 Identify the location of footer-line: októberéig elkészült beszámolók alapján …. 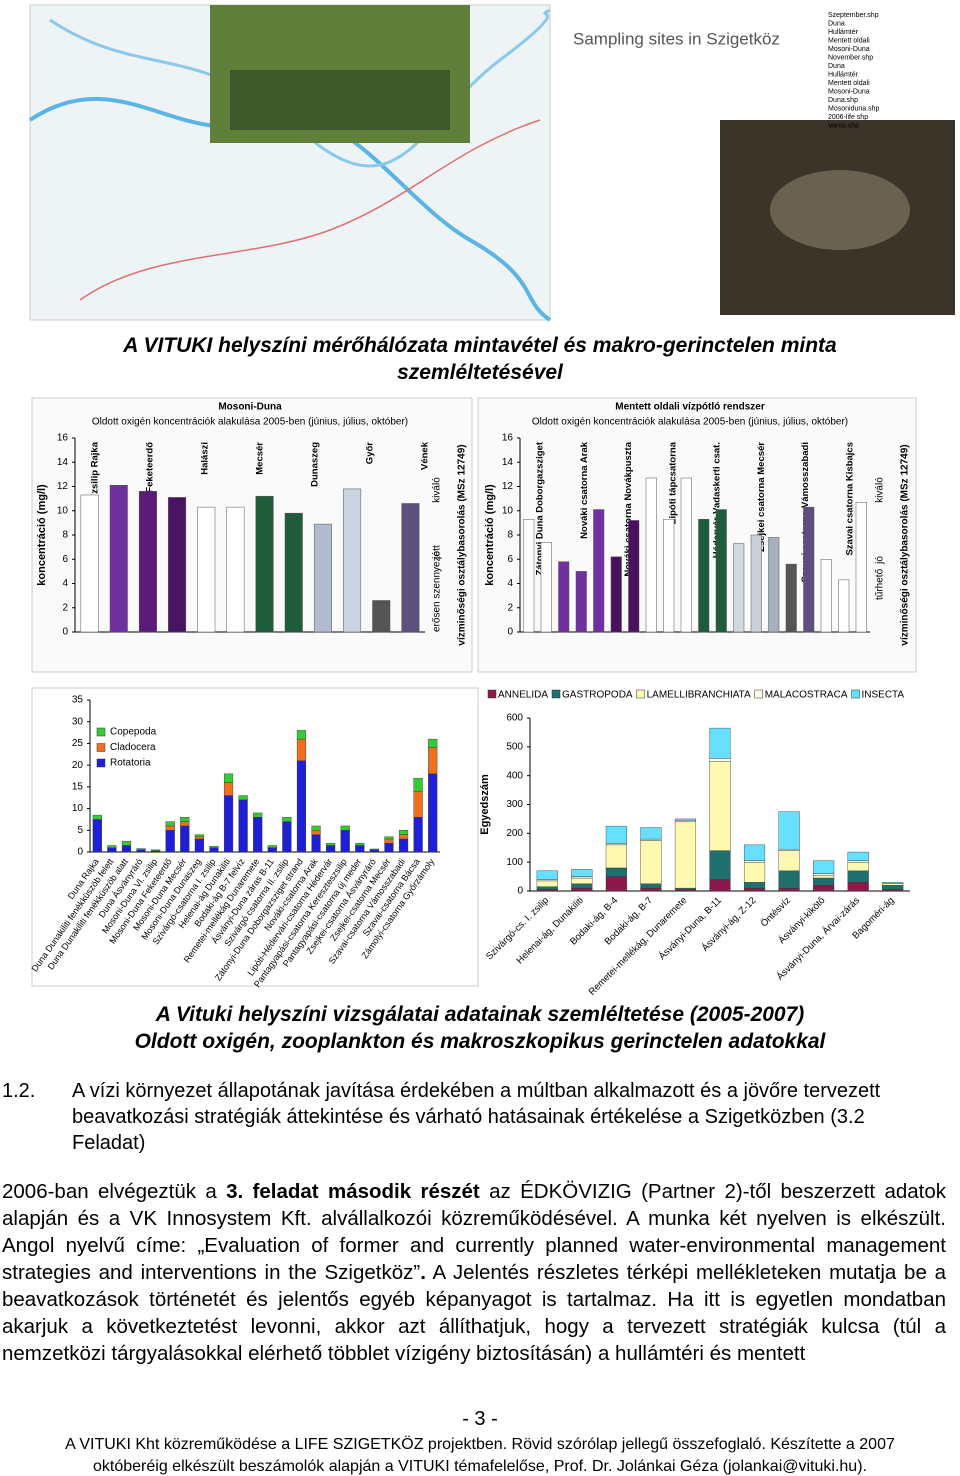
(480, 1466).